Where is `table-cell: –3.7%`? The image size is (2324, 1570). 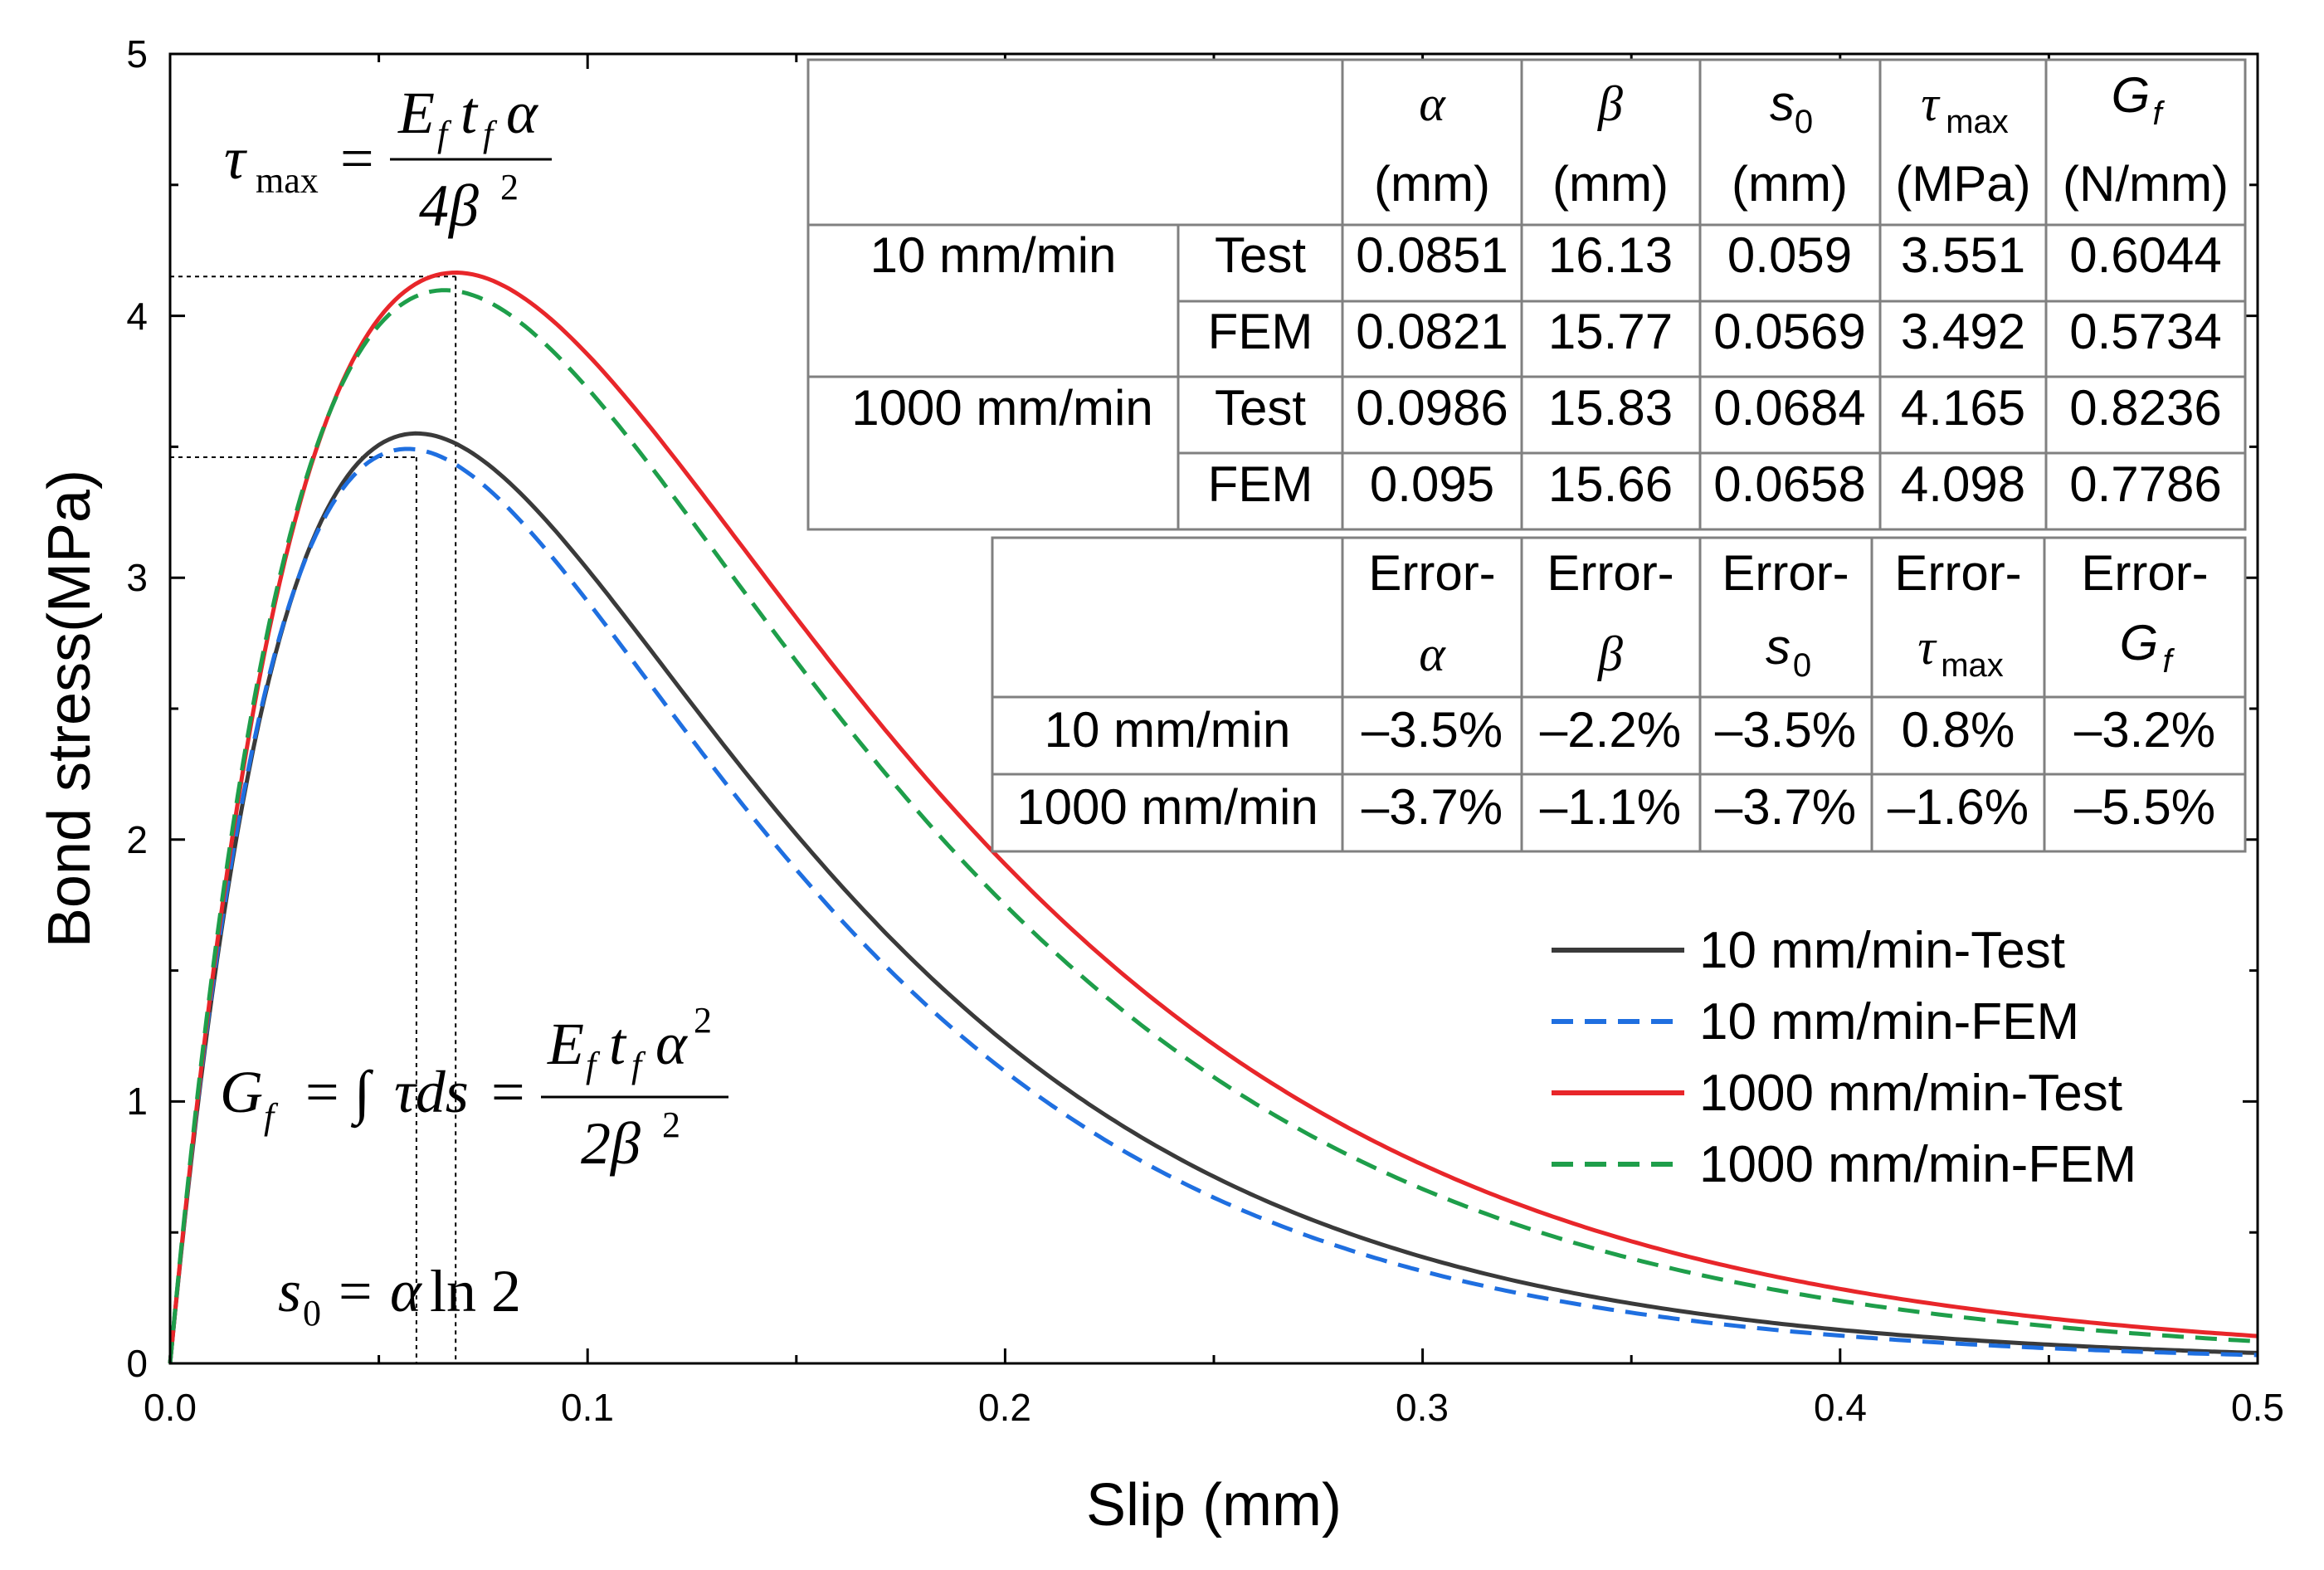 table-cell: –3.7% is located at coordinates (1785, 807).